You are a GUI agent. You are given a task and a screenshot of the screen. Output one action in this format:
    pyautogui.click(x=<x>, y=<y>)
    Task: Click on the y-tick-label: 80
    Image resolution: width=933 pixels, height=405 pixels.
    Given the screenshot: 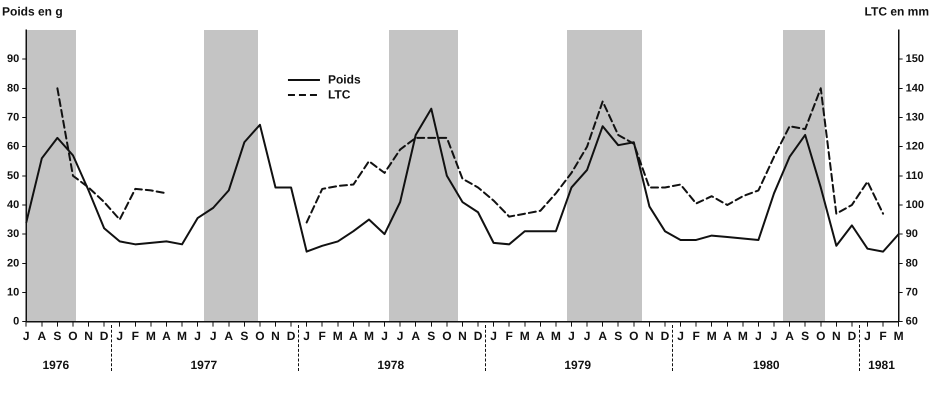 What is the action you would take?
    pyautogui.click(x=13, y=88)
    